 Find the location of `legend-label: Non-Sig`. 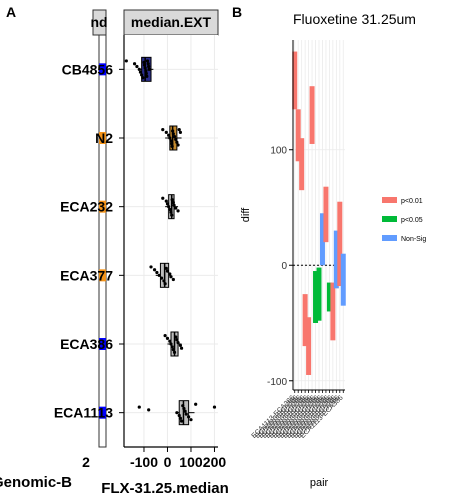

legend-label: Non-Sig is located at coordinates (413, 239).